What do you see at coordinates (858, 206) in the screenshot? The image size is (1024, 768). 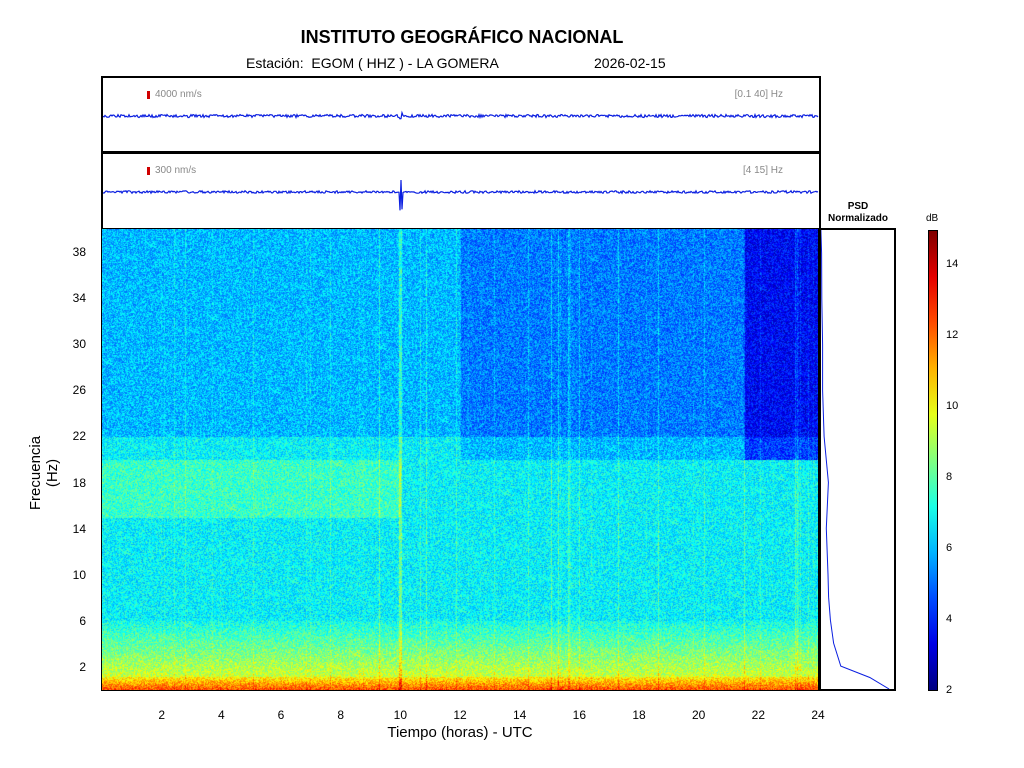 I see `psd-title-line1: PSD` at bounding box center [858, 206].